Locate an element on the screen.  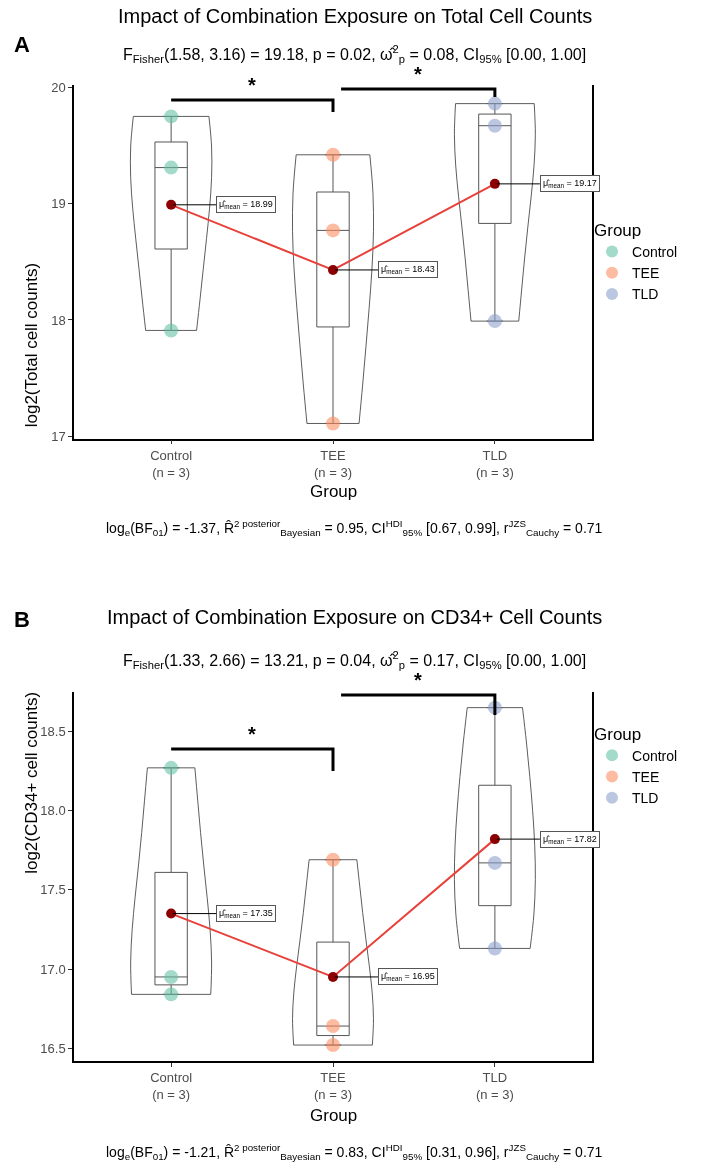
y-axis-title: log2(CD34+ cell counts) is located at coordinates (32, 782).